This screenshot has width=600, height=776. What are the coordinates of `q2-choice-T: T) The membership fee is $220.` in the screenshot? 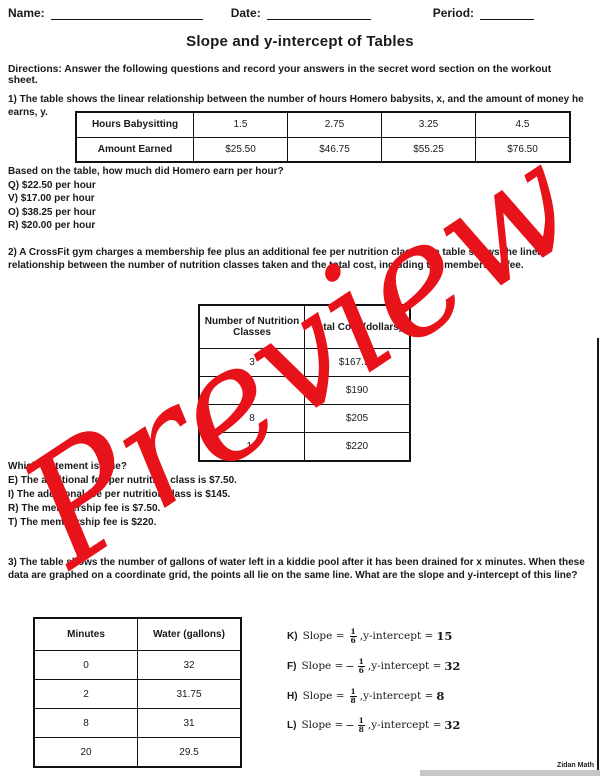 It's located at (82, 522).